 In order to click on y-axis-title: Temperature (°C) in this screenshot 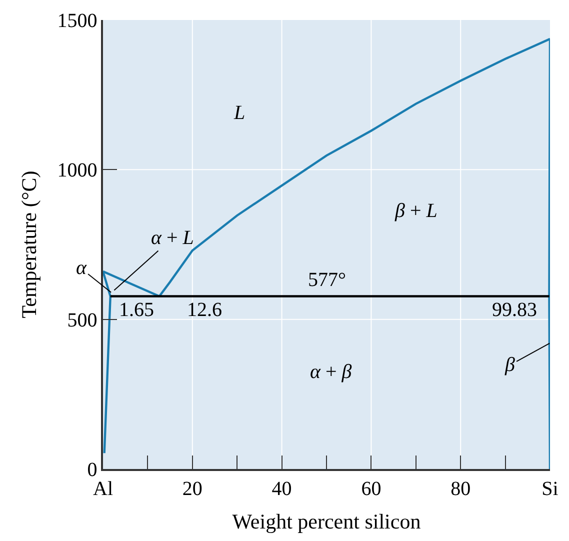, I will do `click(28, 244)`.